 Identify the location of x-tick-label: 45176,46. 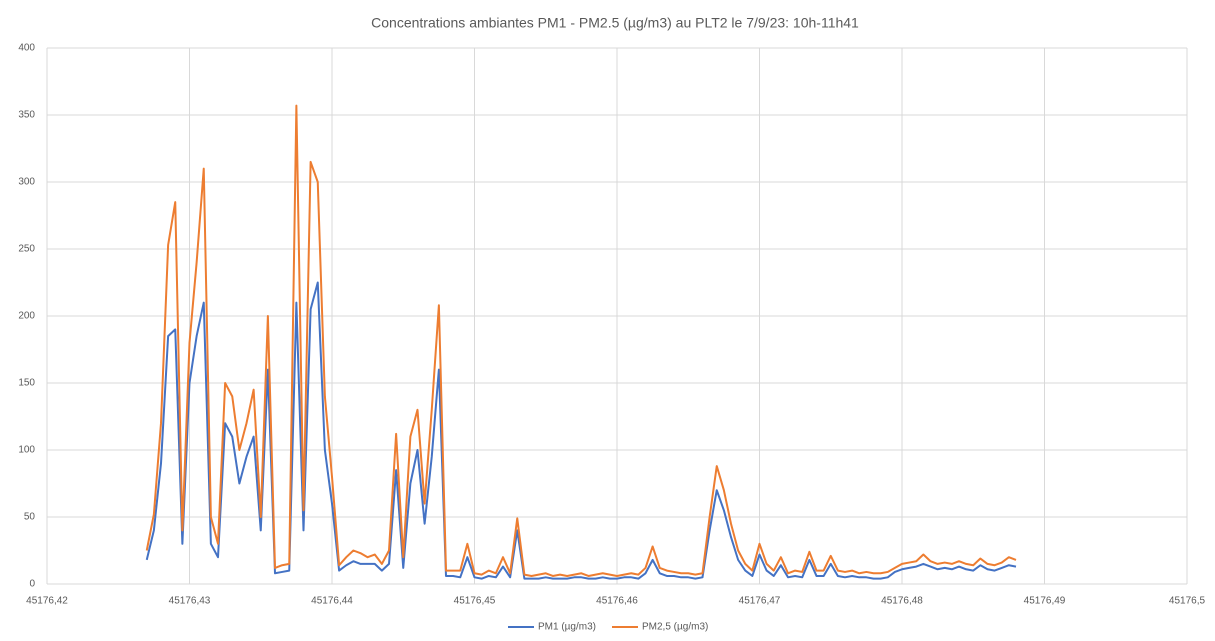
(617, 601).